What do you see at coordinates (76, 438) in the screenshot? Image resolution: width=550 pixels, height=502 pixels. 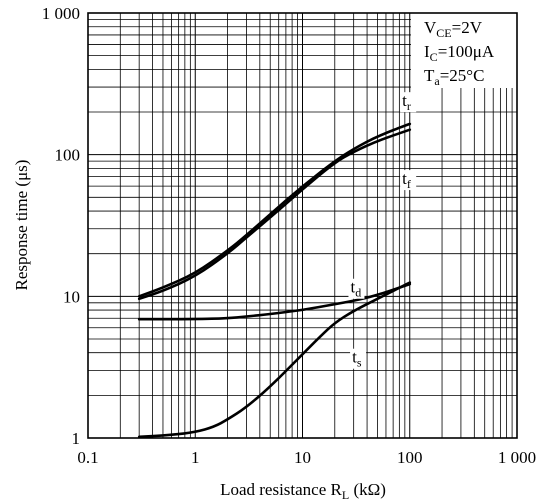 I see `y-tick-label: 1` at bounding box center [76, 438].